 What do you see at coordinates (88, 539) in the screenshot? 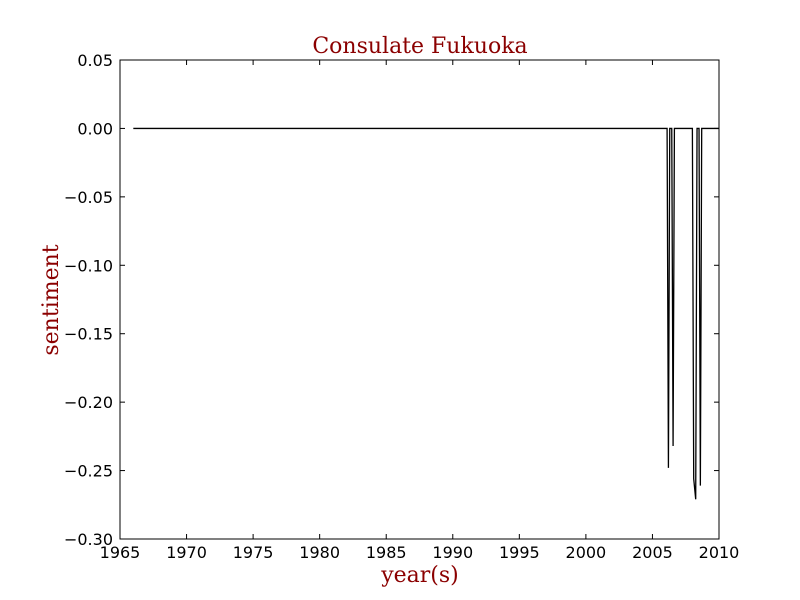
I see `y-tick-label: −0.30` at bounding box center [88, 539].